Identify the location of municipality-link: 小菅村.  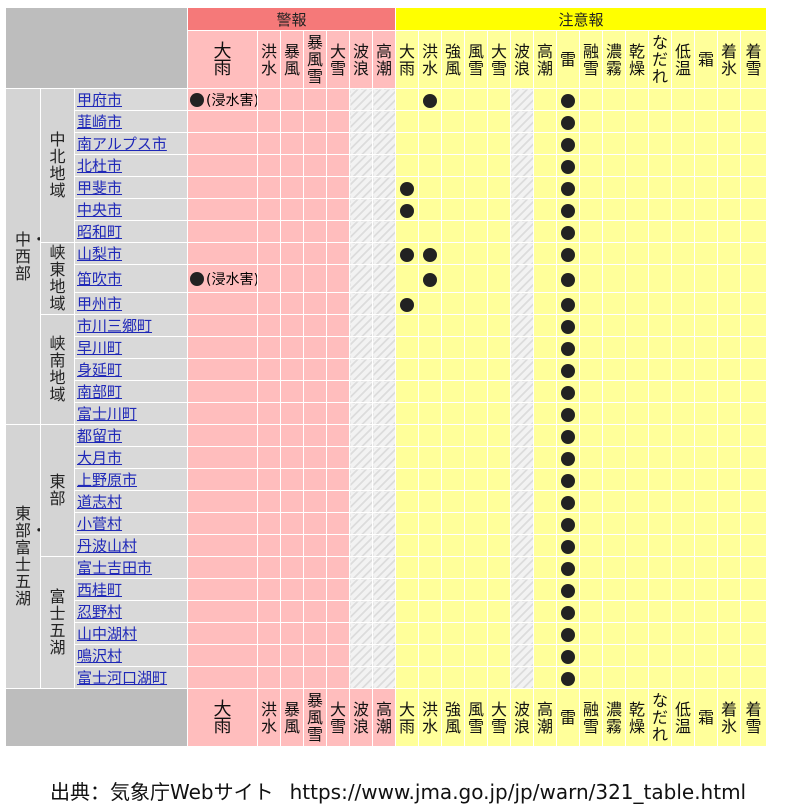
(100, 524).